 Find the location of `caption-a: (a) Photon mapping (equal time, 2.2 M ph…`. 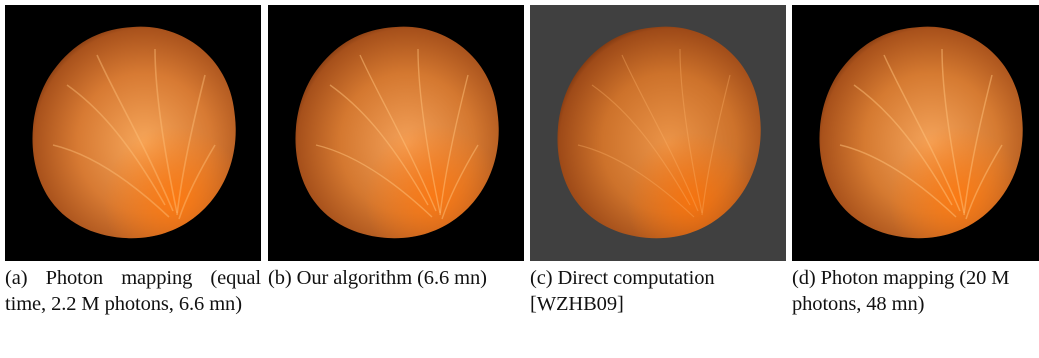

caption-a: (a) Photon mapping (equal time, 2.2 M ph… is located at coordinates (133, 291).